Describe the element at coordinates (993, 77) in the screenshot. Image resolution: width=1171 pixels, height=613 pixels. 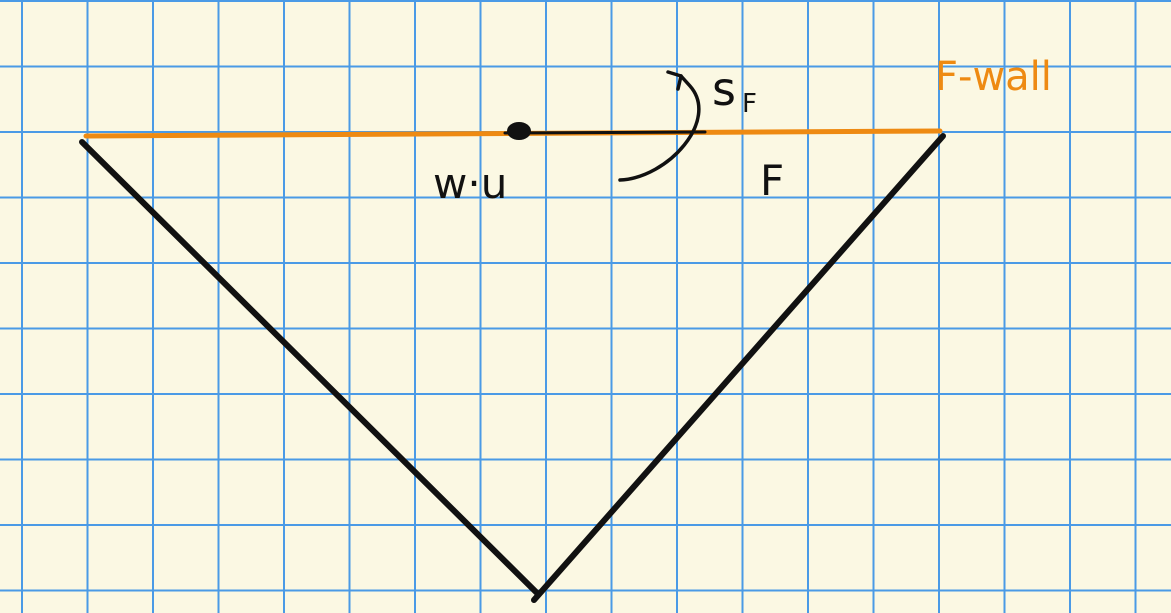
I see `wall-label: F-wall` at that location.